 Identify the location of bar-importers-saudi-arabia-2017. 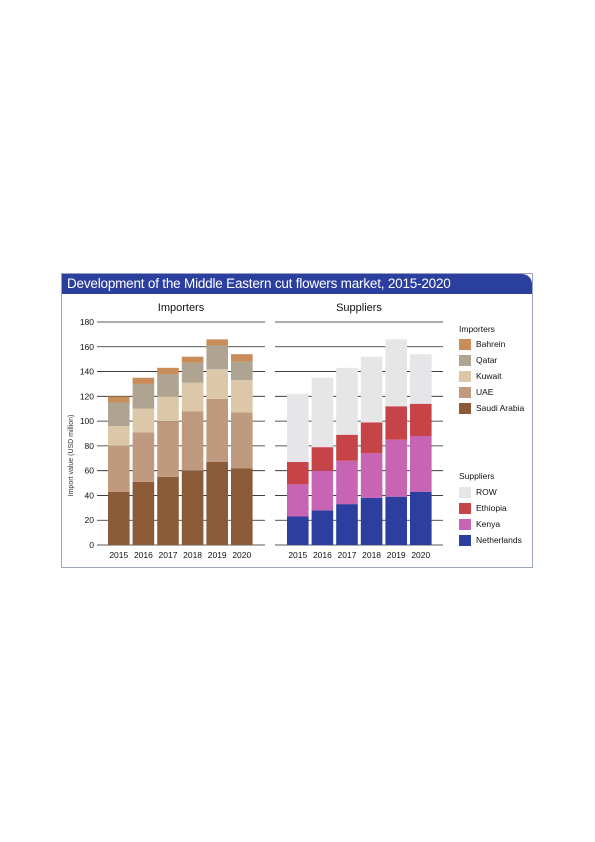
(168, 510).